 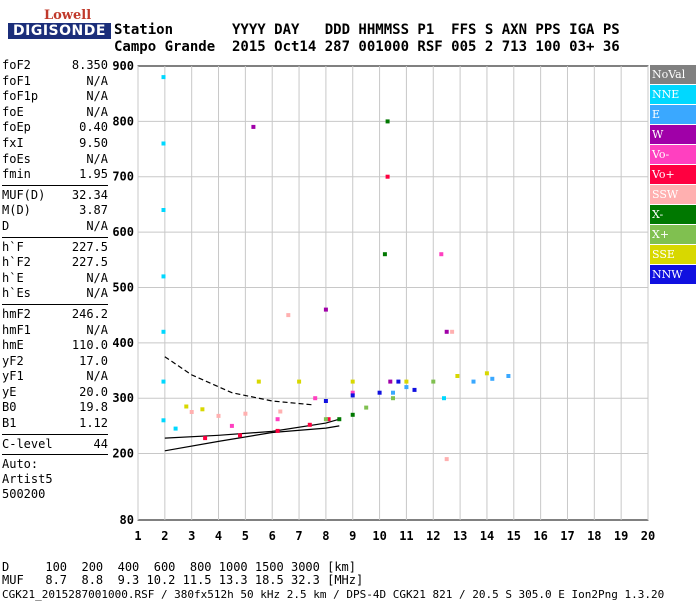 What do you see at coordinates (89, 194) in the screenshot?
I see `param-value: 32.34` at bounding box center [89, 194].